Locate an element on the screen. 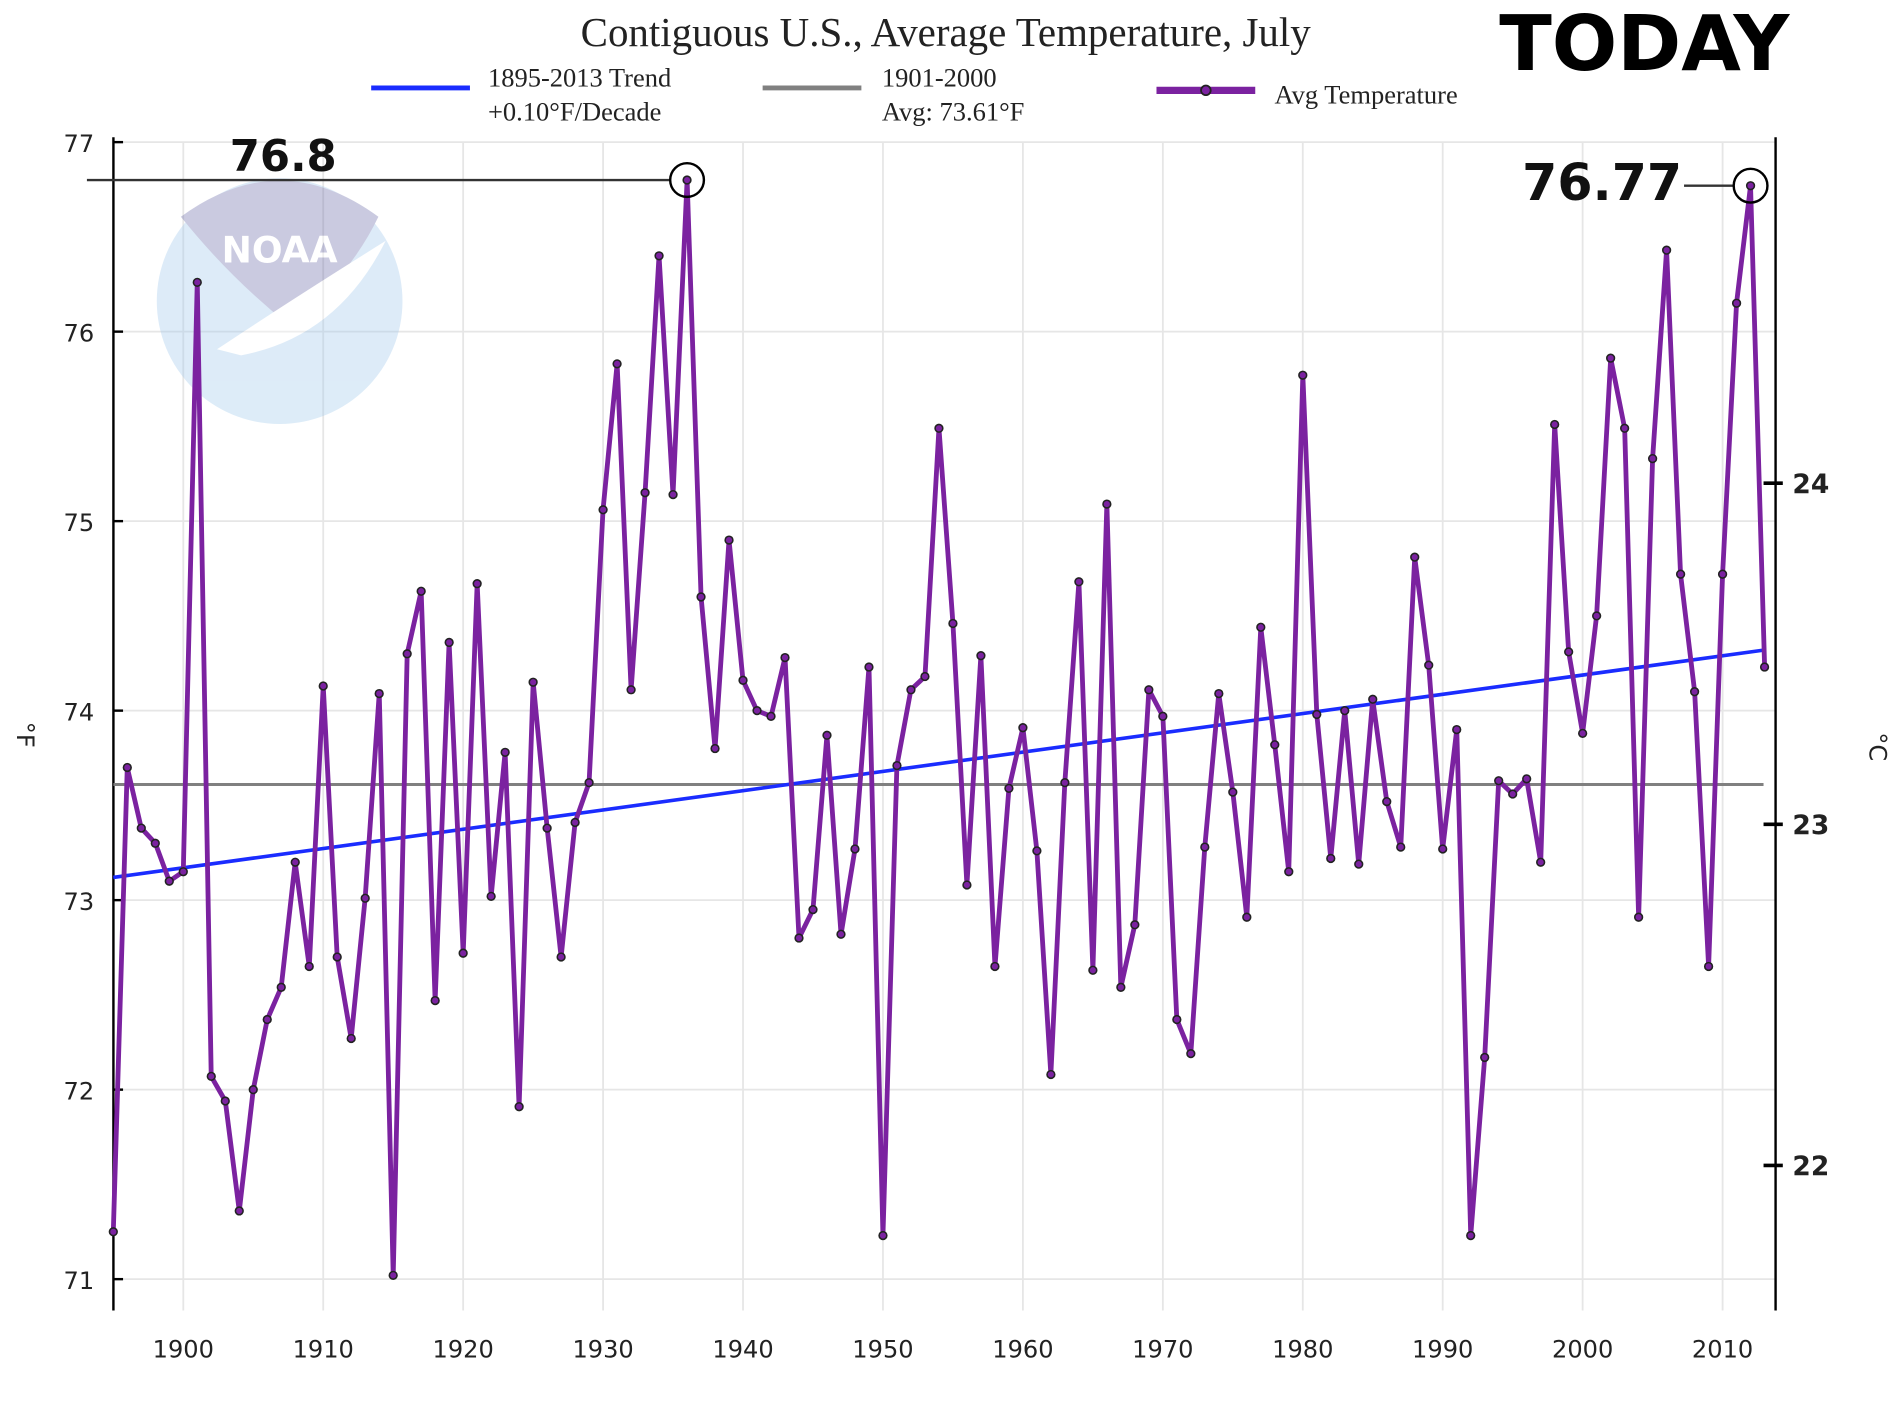 The width and height of the screenshot is (1889, 1402). record-1936-label: 76.8 is located at coordinates (283, 157).